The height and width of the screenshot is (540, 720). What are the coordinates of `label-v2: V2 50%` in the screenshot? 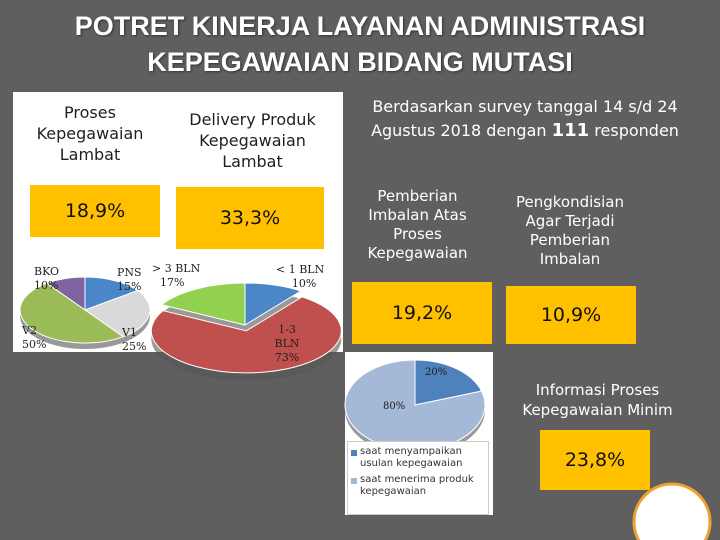 It's located at (34, 338).